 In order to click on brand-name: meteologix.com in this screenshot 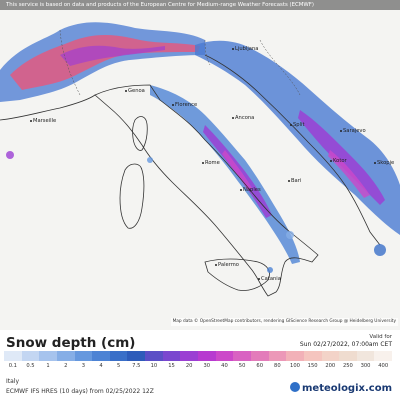, I will do `click(347, 388)`.